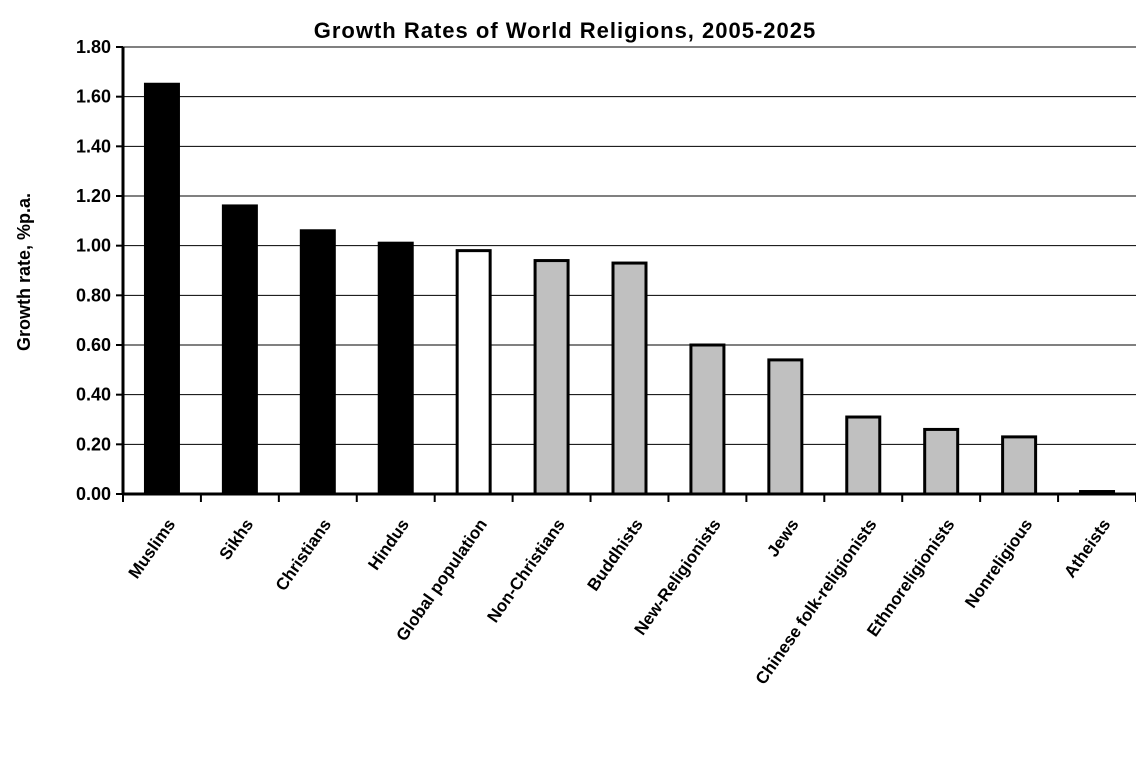 This screenshot has width=1136, height=778. What do you see at coordinates (785, 427) in the screenshot?
I see `bar-jews` at bounding box center [785, 427].